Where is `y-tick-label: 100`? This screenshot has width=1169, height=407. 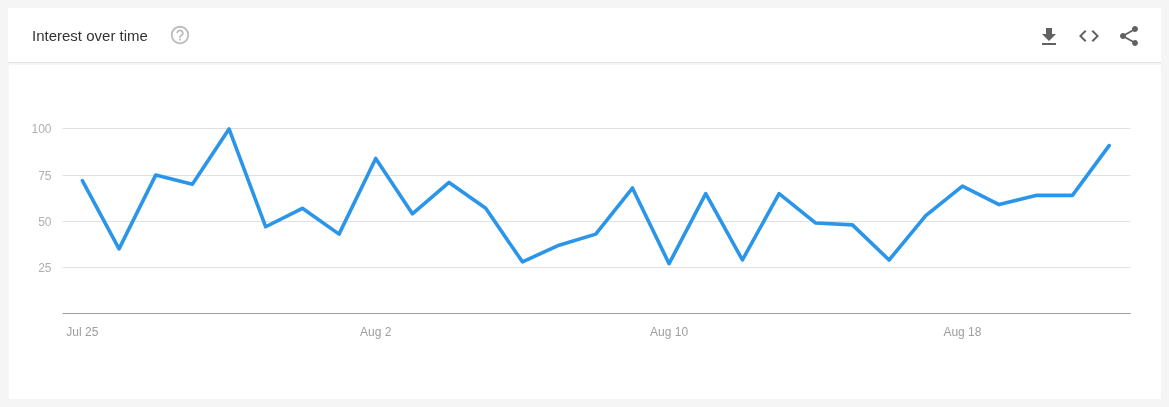 y-tick-label: 100 is located at coordinates (41, 129).